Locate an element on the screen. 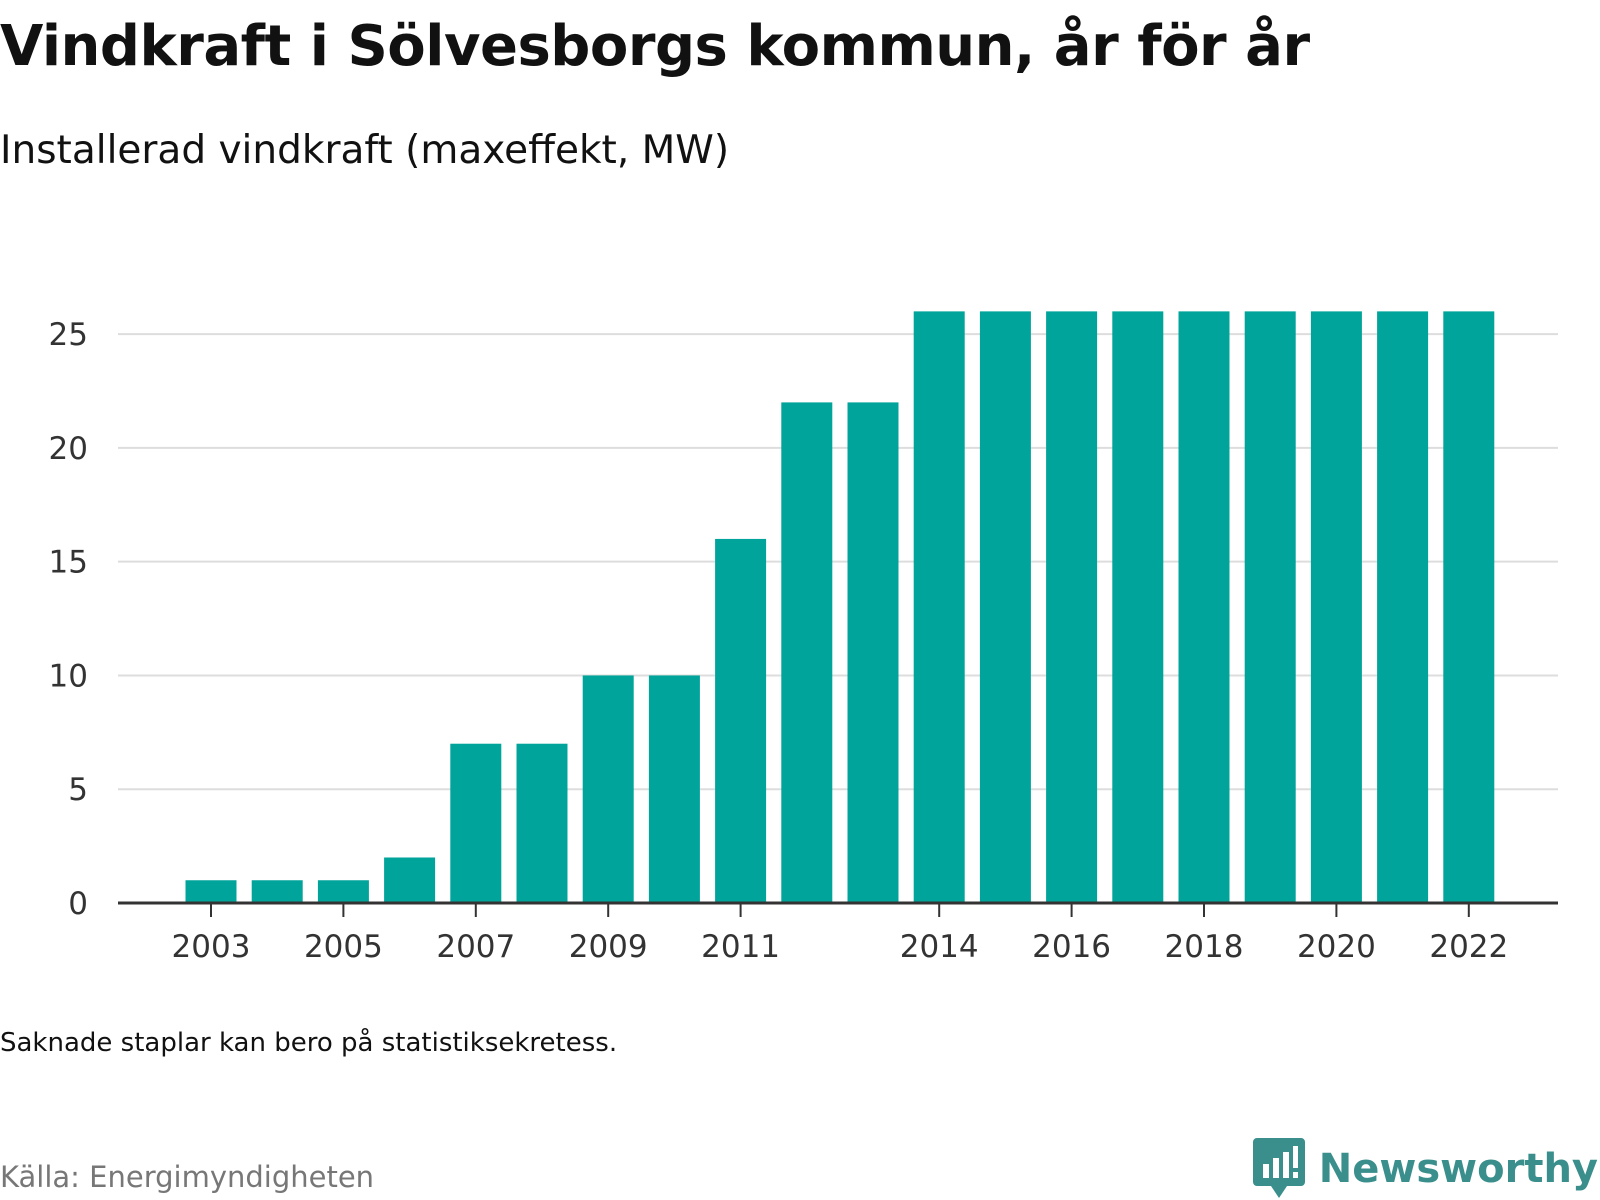 Image resolution: width=1600 pixels, height=1200 pixels. chart-subtitle: Installerad vindkraft (maxeffekt, MW) is located at coordinates (365, 150).